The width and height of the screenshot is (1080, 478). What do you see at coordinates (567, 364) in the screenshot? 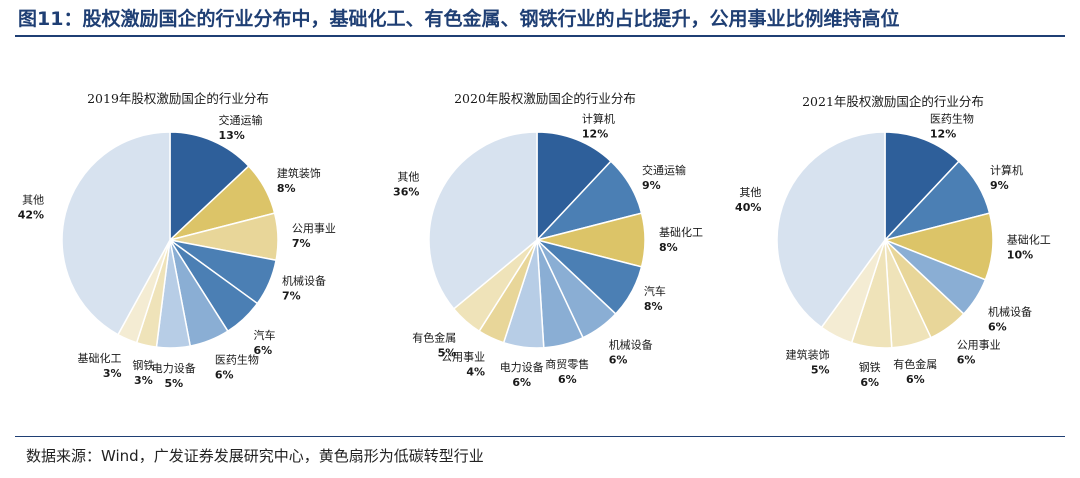
I see `slice-label: 商贸零售` at bounding box center [567, 364].